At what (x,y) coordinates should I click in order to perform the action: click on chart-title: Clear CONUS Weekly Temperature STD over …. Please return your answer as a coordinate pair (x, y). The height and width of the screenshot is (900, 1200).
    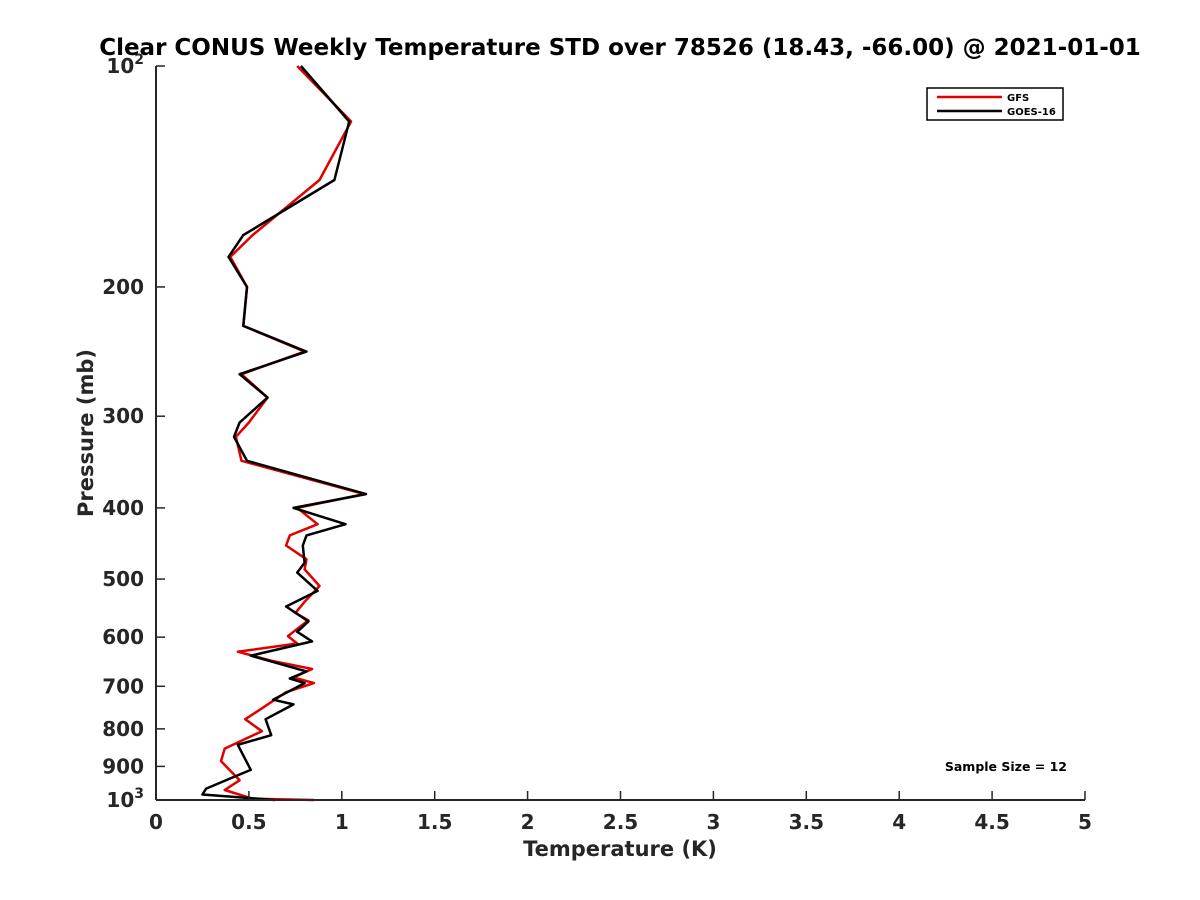
    Looking at the image, I should click on (620, 48).